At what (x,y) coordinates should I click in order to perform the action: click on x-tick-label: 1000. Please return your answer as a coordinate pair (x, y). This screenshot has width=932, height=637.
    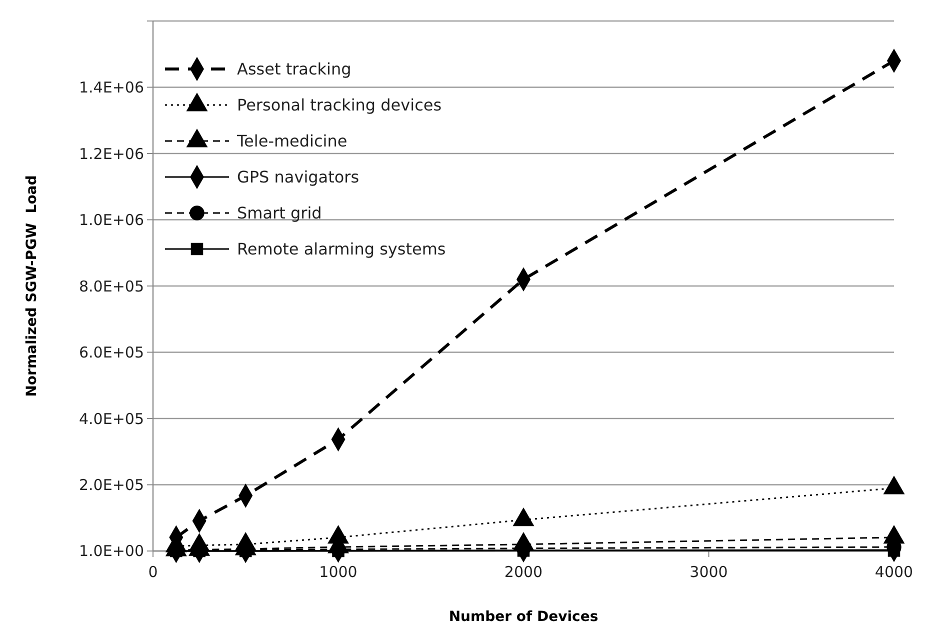
    Looking at the image, I should click on (338, 572).